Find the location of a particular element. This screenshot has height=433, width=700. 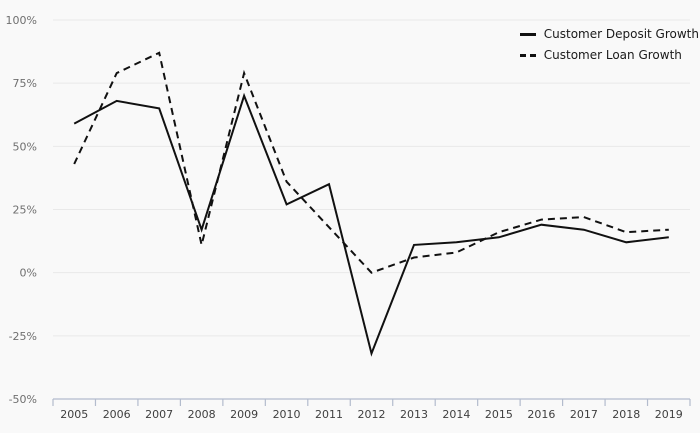

x-axis-tick-label: 2009 is located at coordinates (244, 414).